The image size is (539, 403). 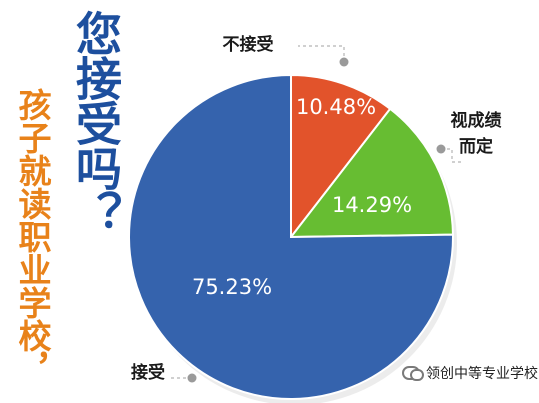 What do you see at coordinates (476, 120) in the screenshot?
I see `category-label-line: 视成绩` at bounding box center [476, 120].